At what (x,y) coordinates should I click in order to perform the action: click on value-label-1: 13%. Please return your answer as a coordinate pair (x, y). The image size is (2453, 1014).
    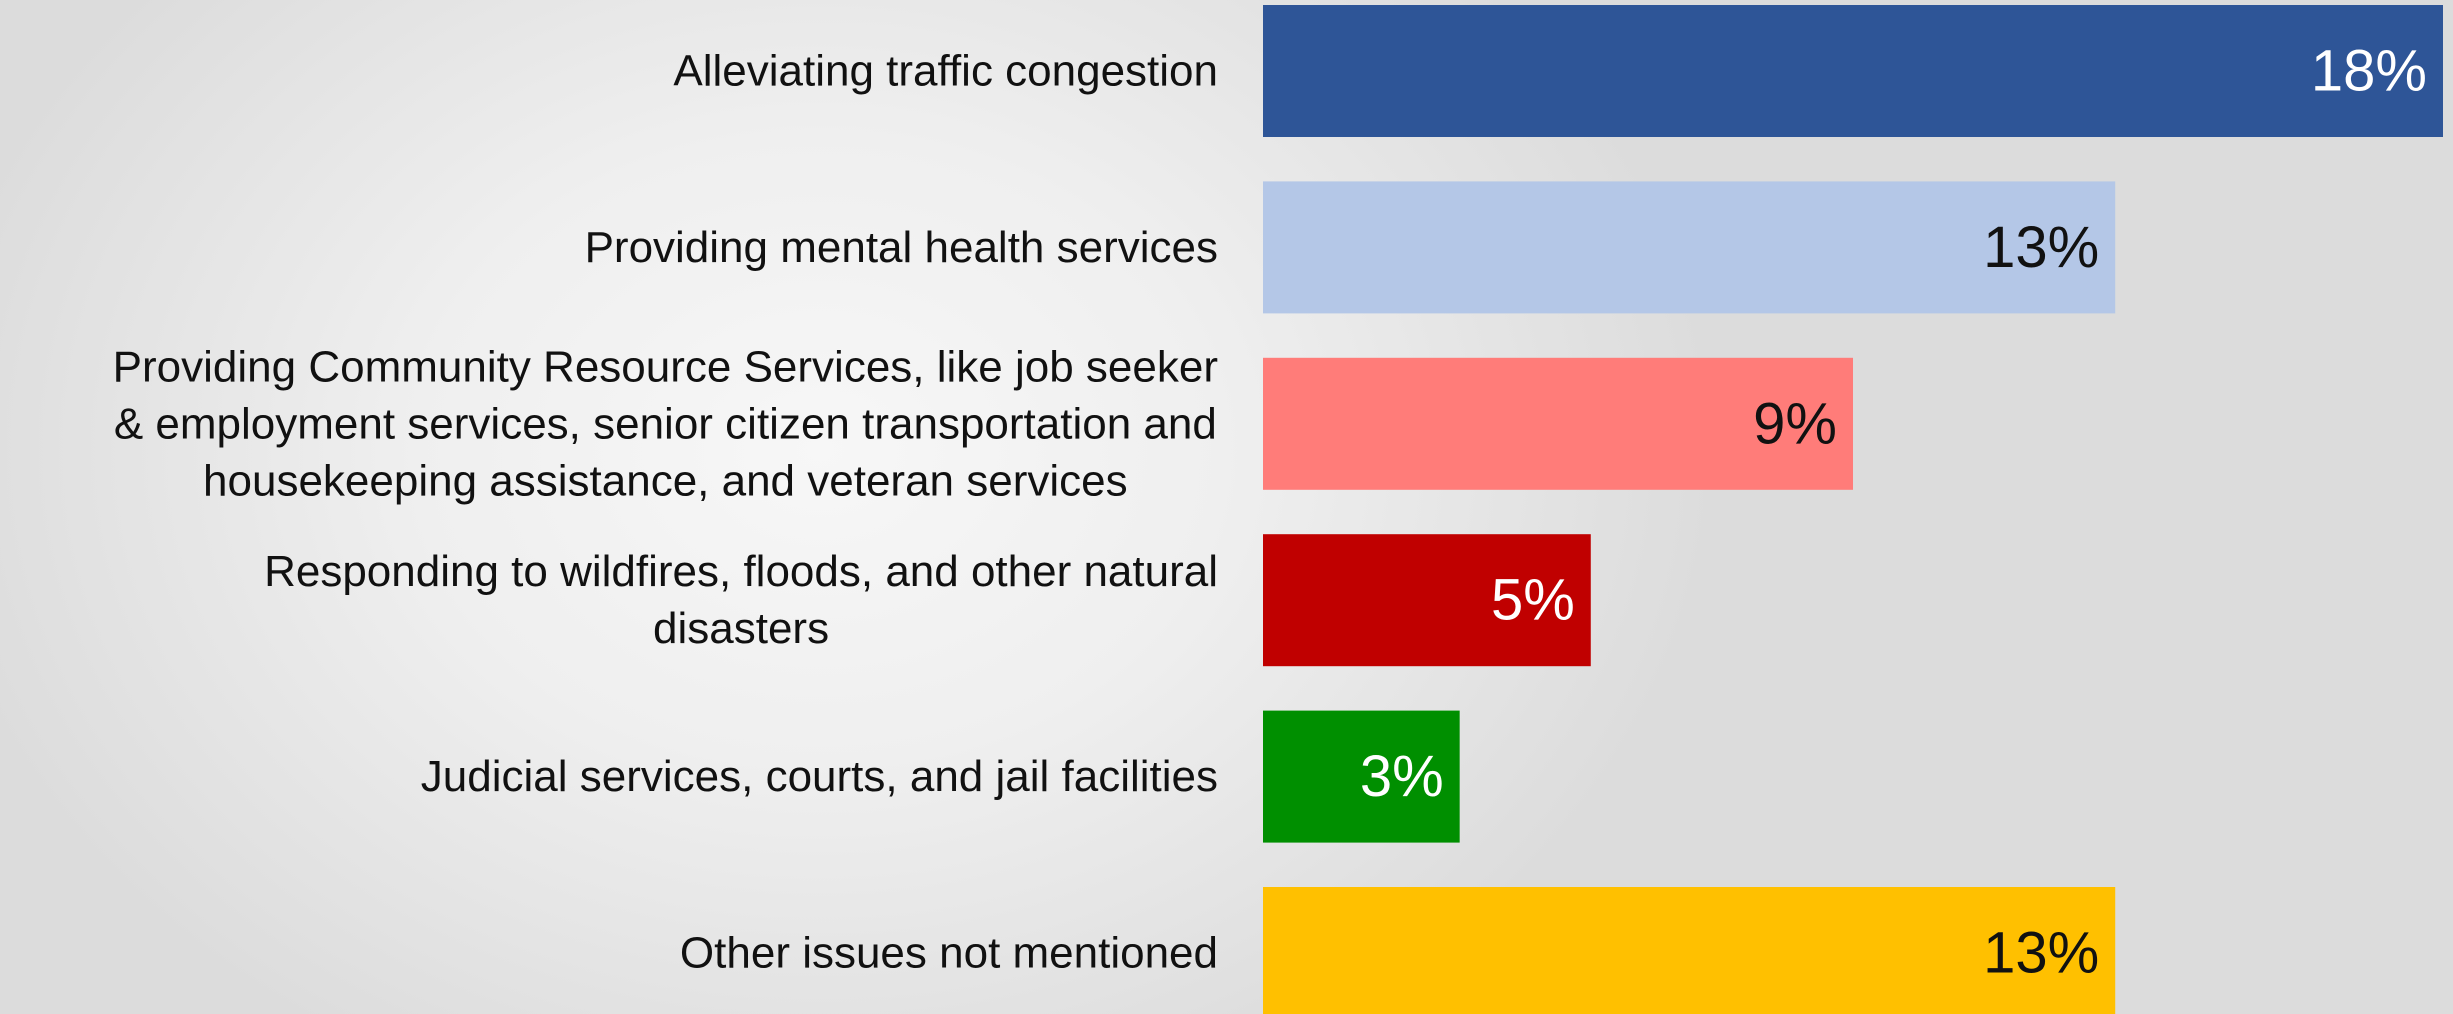
    Looking at the image, I should click on (2041, 247).